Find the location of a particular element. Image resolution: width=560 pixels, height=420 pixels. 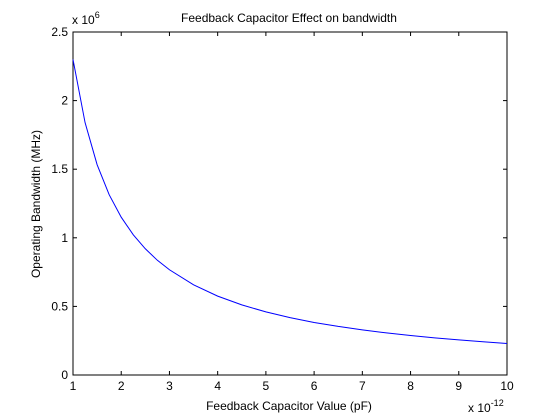

x-exponent-label: x 10-12 is located at coordinates (486, 406).